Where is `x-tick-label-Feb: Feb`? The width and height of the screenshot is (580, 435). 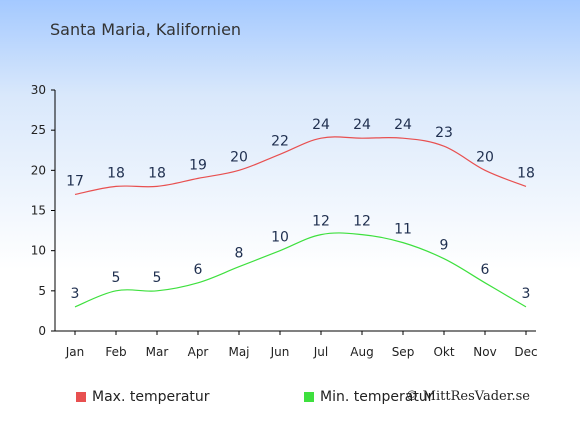 x-tick-label-Feb: Feb is located at coordinates (115, 352).